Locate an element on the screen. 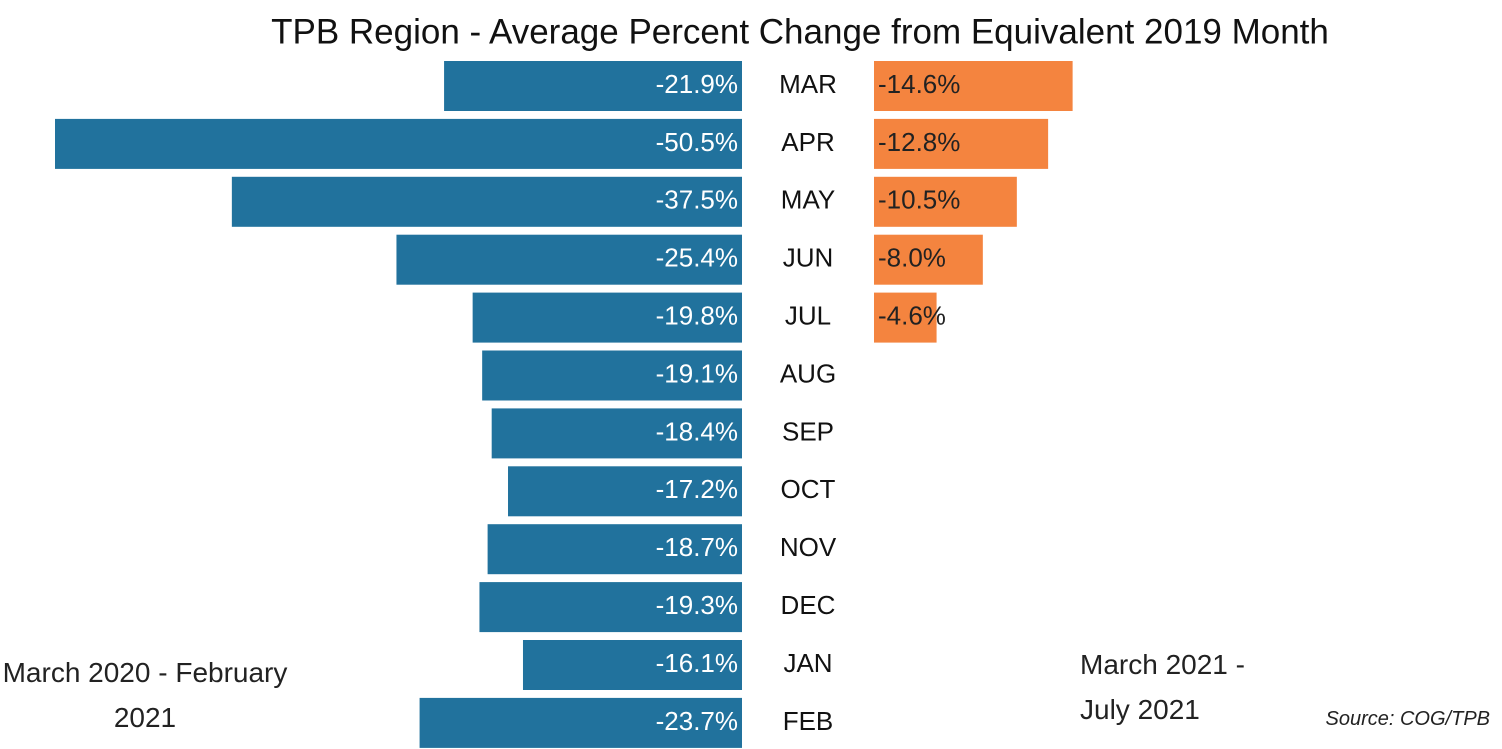 The width and height of the screenshot is (1502, 749). category-label: MAY is located at coordinates (808, 200).